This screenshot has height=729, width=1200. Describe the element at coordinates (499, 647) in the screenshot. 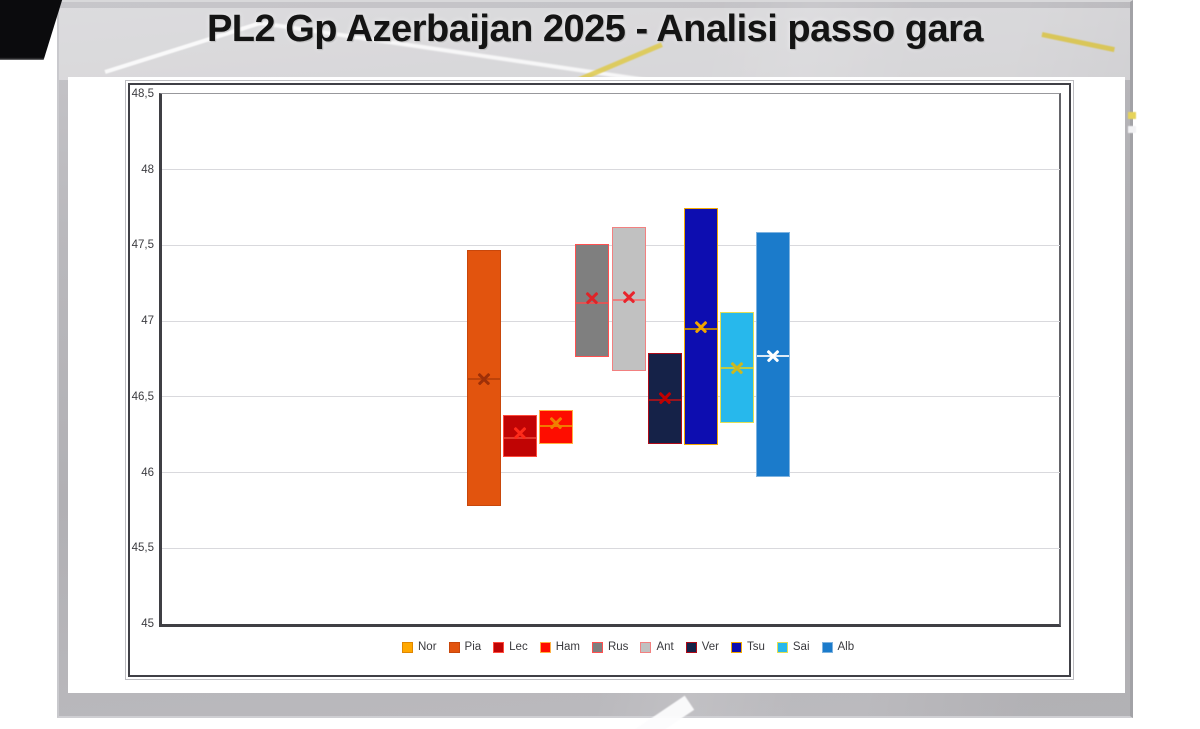

I see `legend-swatch-Lec` at that location.